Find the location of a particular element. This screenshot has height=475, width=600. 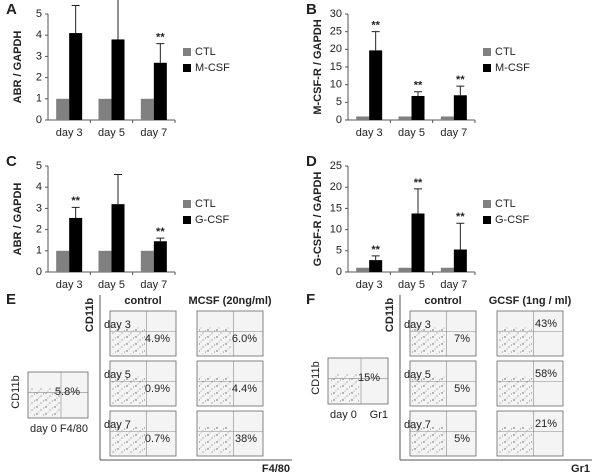

percent: 5.8% is located at coordinates (67, 392).